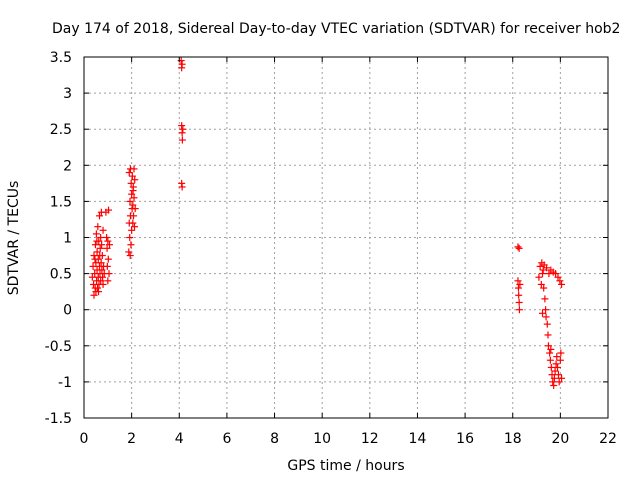 This screenshot has height=480, width=640. I want to click on y-tick-label: -1, so click(65, 383).